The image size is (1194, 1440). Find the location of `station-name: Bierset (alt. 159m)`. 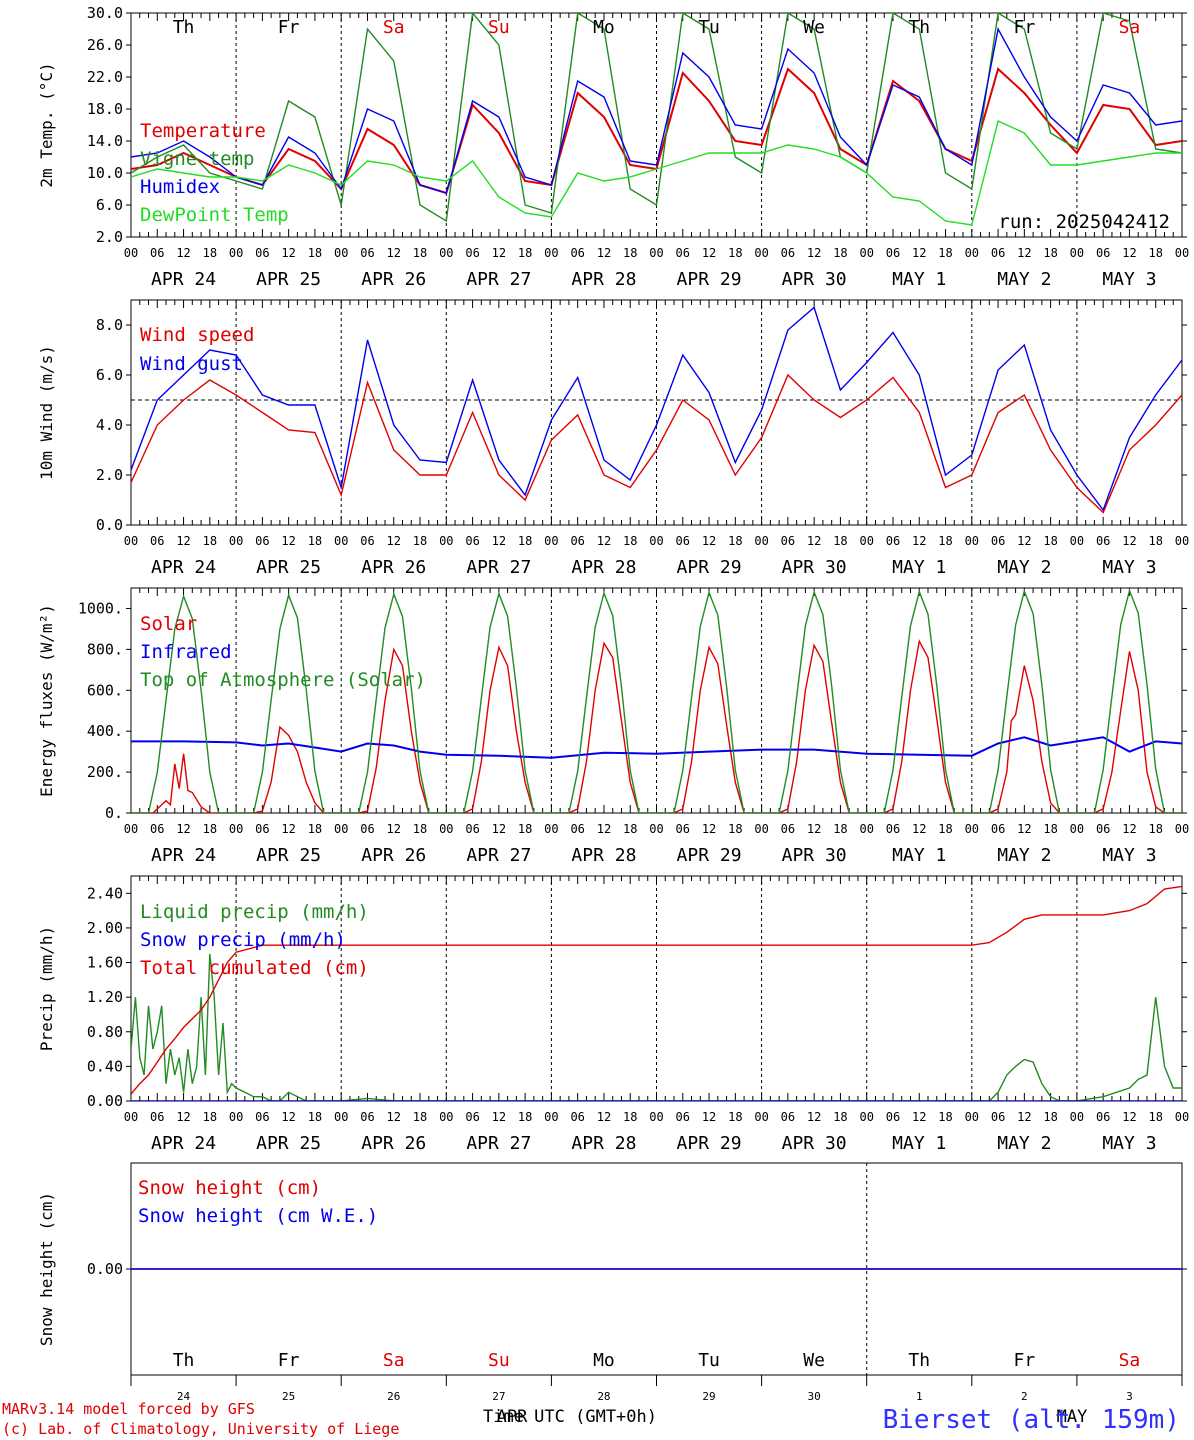

station-name: Bierset (alt. 159m) is located at coordinates (1031, 1420).